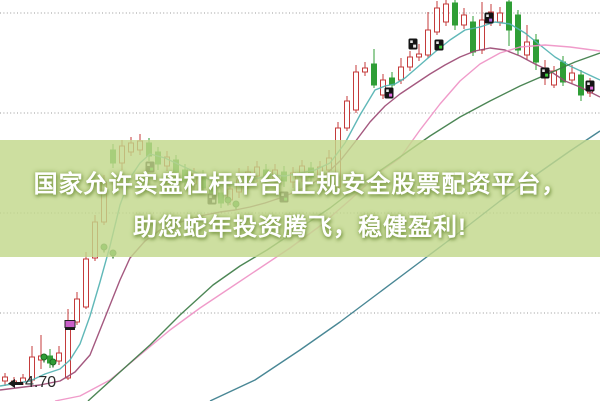 This screenshot has height=401, width=600. I want to click on price-label: 4.70, so click(41, 382).